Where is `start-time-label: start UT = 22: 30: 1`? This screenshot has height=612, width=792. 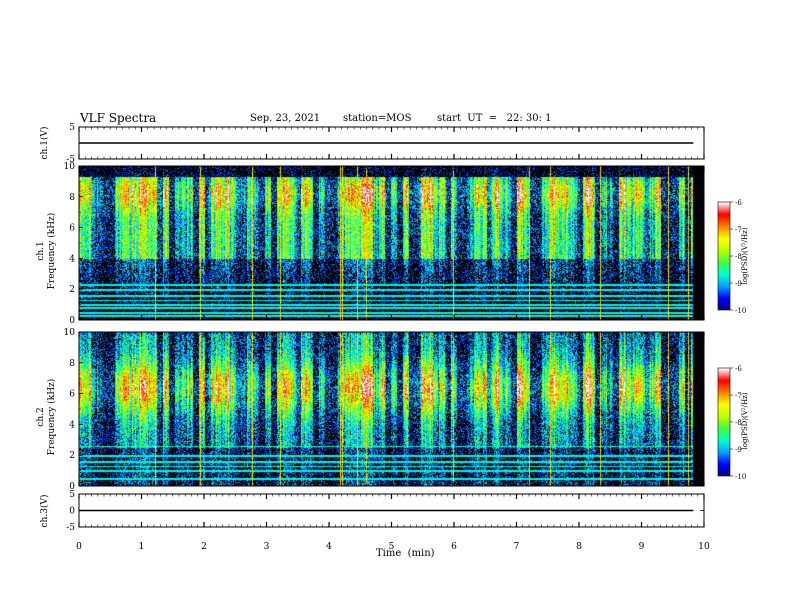
start-time-label: start UT = 22: 30: 1 is located at coordinates (494, 118).